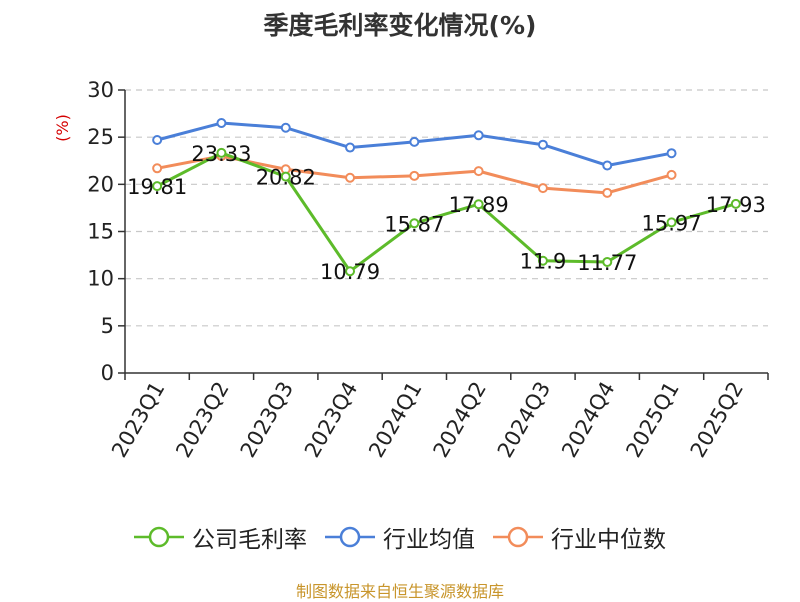  Describe the element at coordinates (107, 373) in the screenshot. I see `y-tick-label: 0` at that location.